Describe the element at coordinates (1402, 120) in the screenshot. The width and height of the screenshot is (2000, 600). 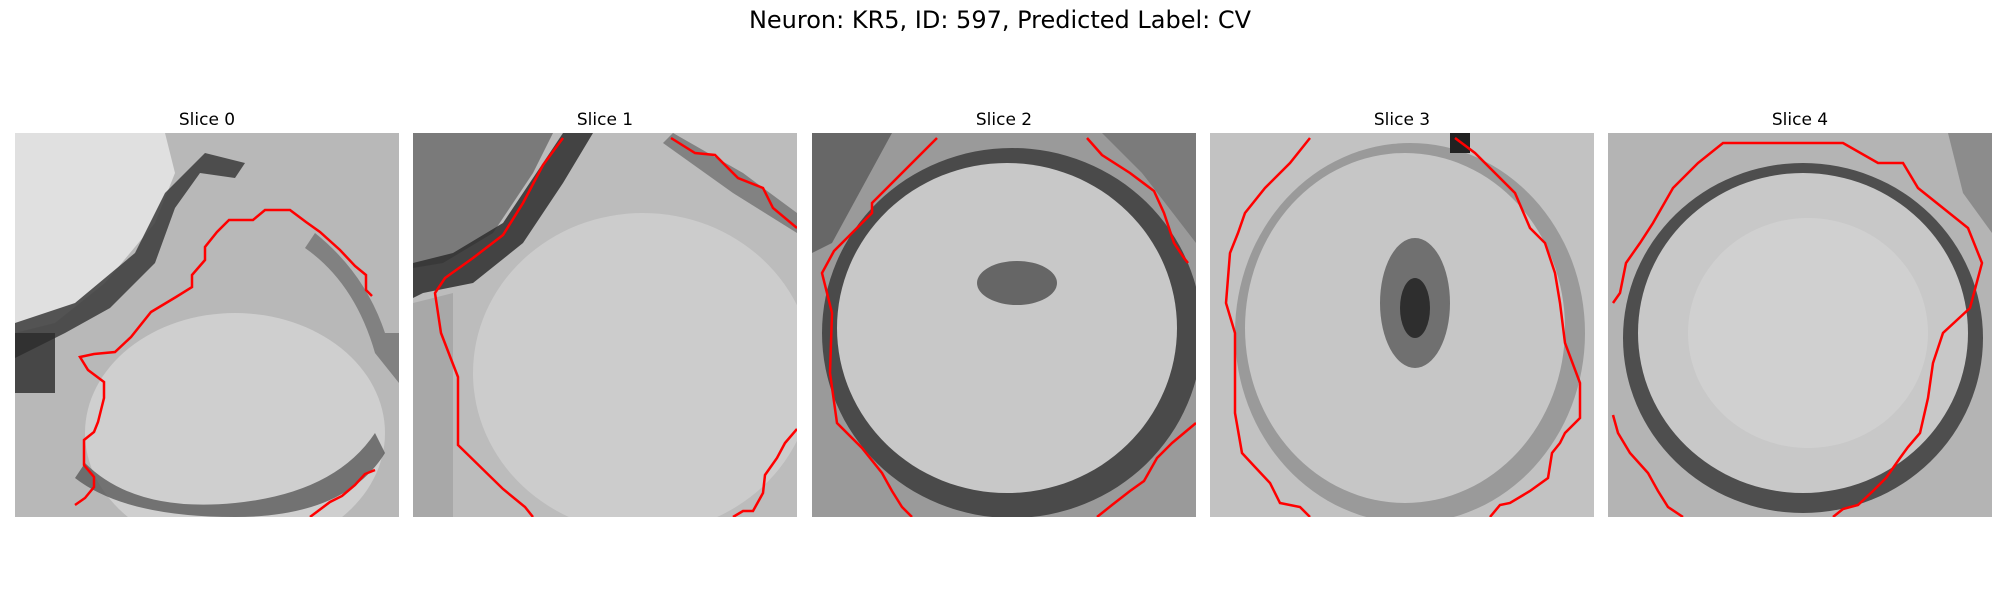
I see `slice-title-3: Slice 3` at that location.